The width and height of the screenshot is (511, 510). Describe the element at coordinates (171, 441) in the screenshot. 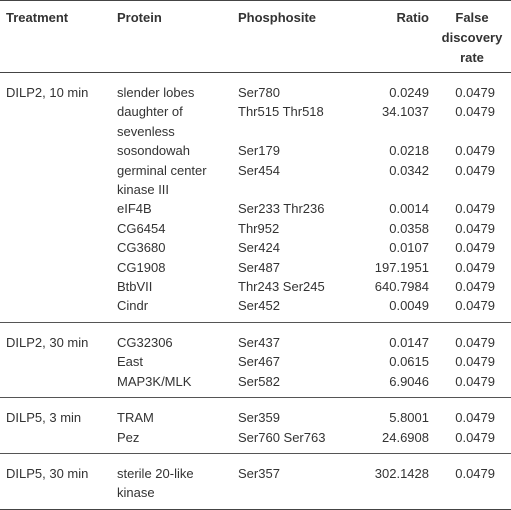

I see `protein-cell: Pez` at that location.